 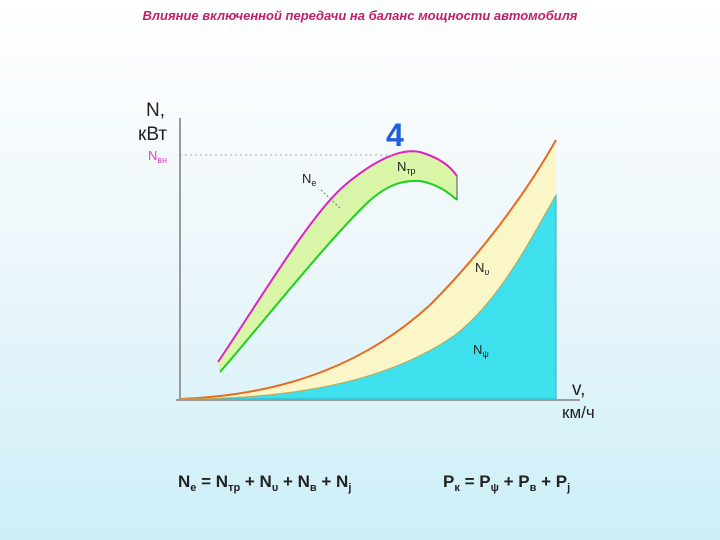 I want to click on ntr-label: Nтр, so click(x=406, y=167).